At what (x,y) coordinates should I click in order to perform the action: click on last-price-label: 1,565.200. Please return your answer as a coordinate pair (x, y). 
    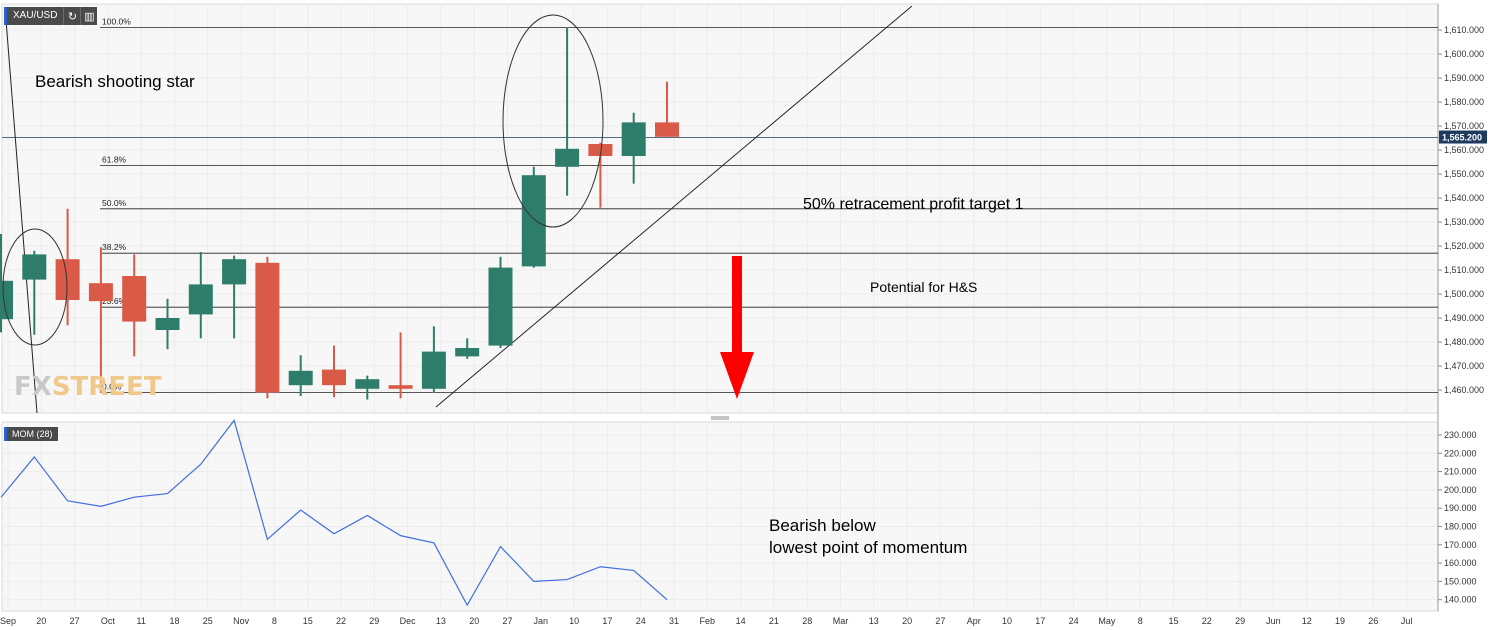
    Looking at the image, I should click on (1462, 138).